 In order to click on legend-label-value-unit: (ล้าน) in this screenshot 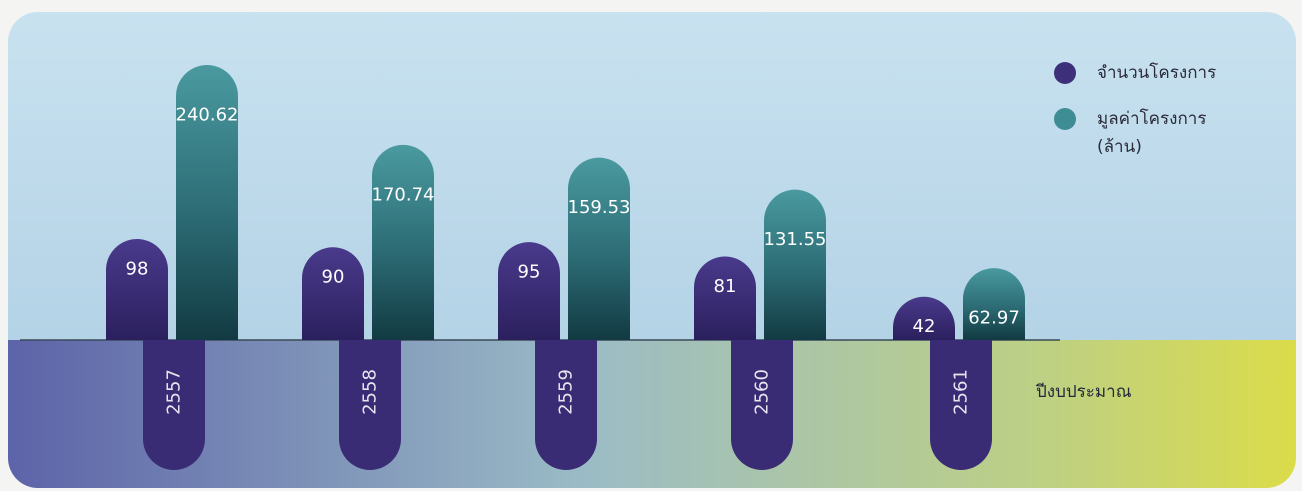, I will do `click(1119, 147)`.